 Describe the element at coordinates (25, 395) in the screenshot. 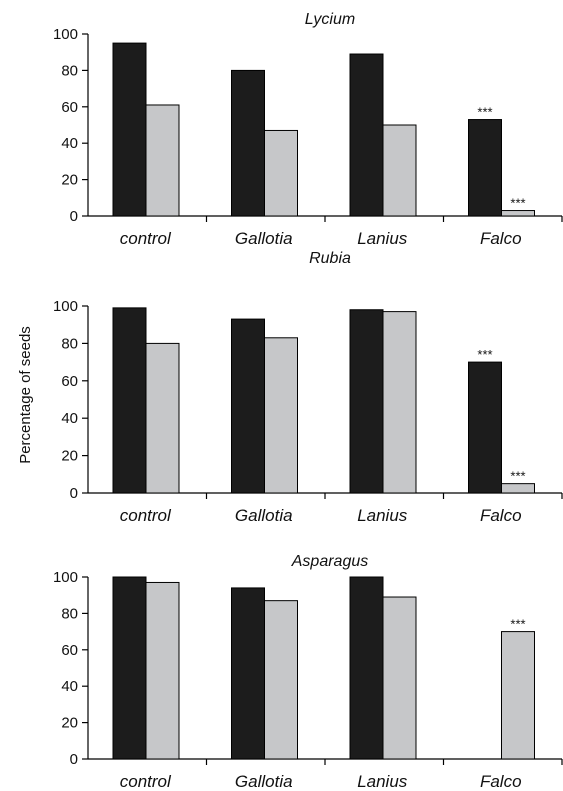

I see `y-axis-label: Percentage of seeds` at that location.